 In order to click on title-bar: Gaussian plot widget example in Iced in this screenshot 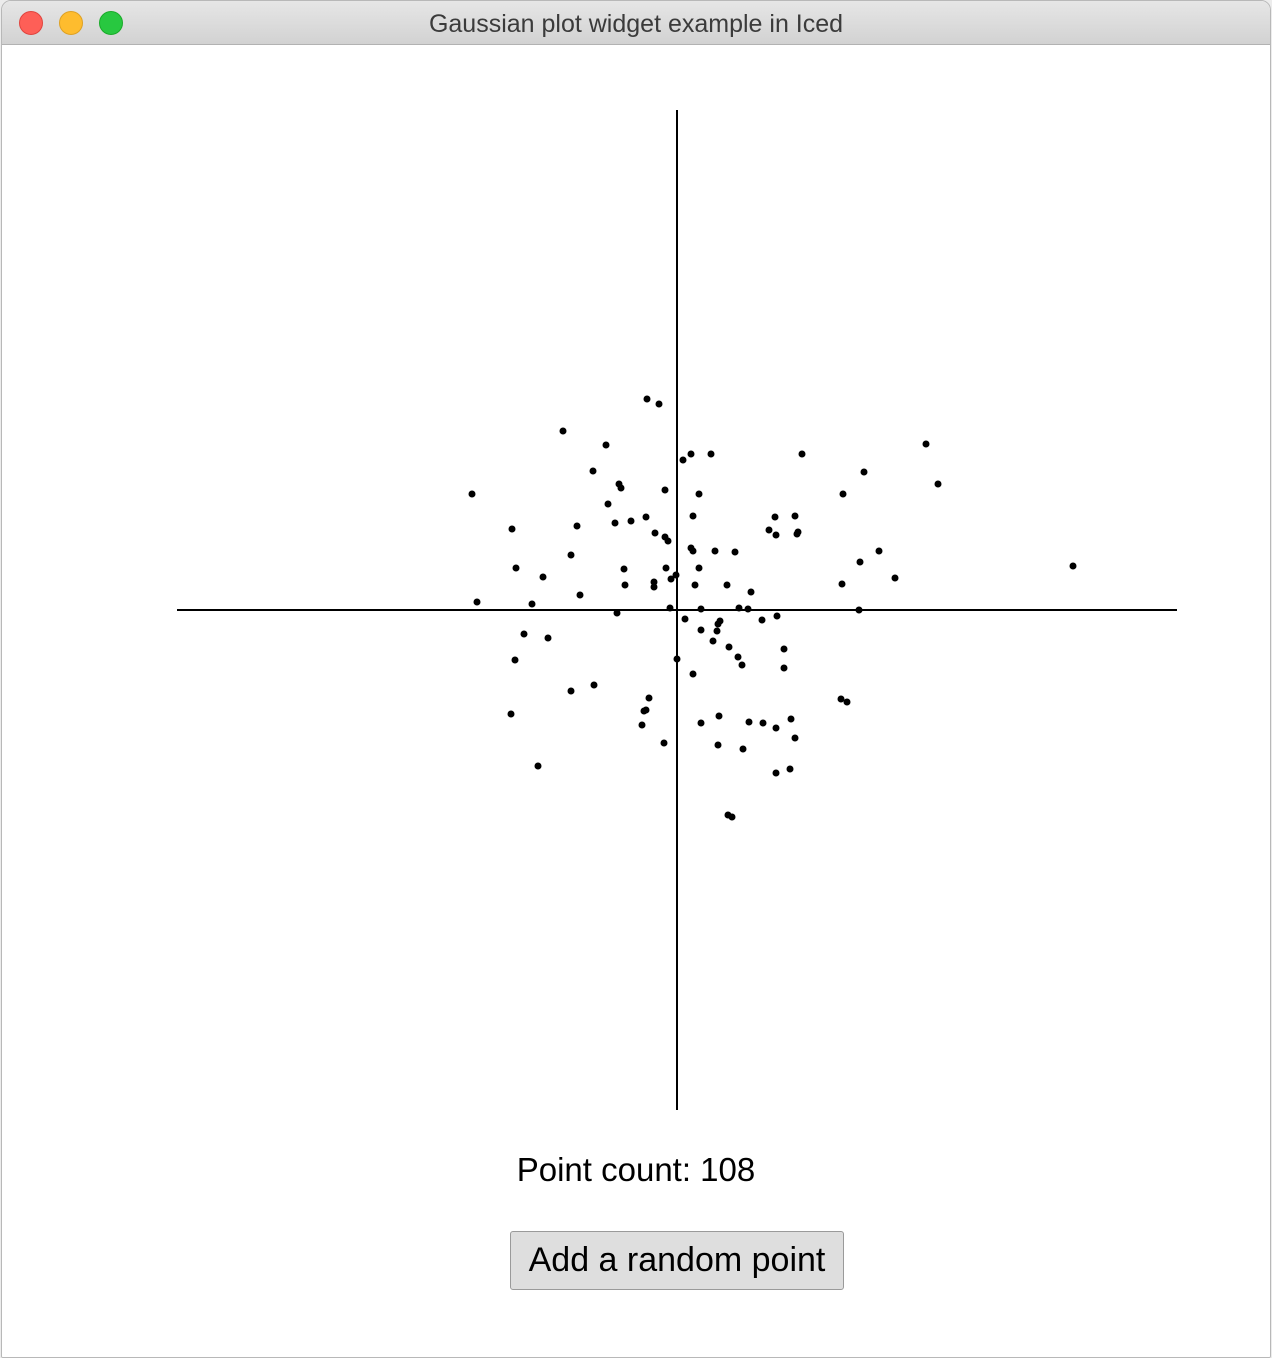, I will do `click(636, 23)`.